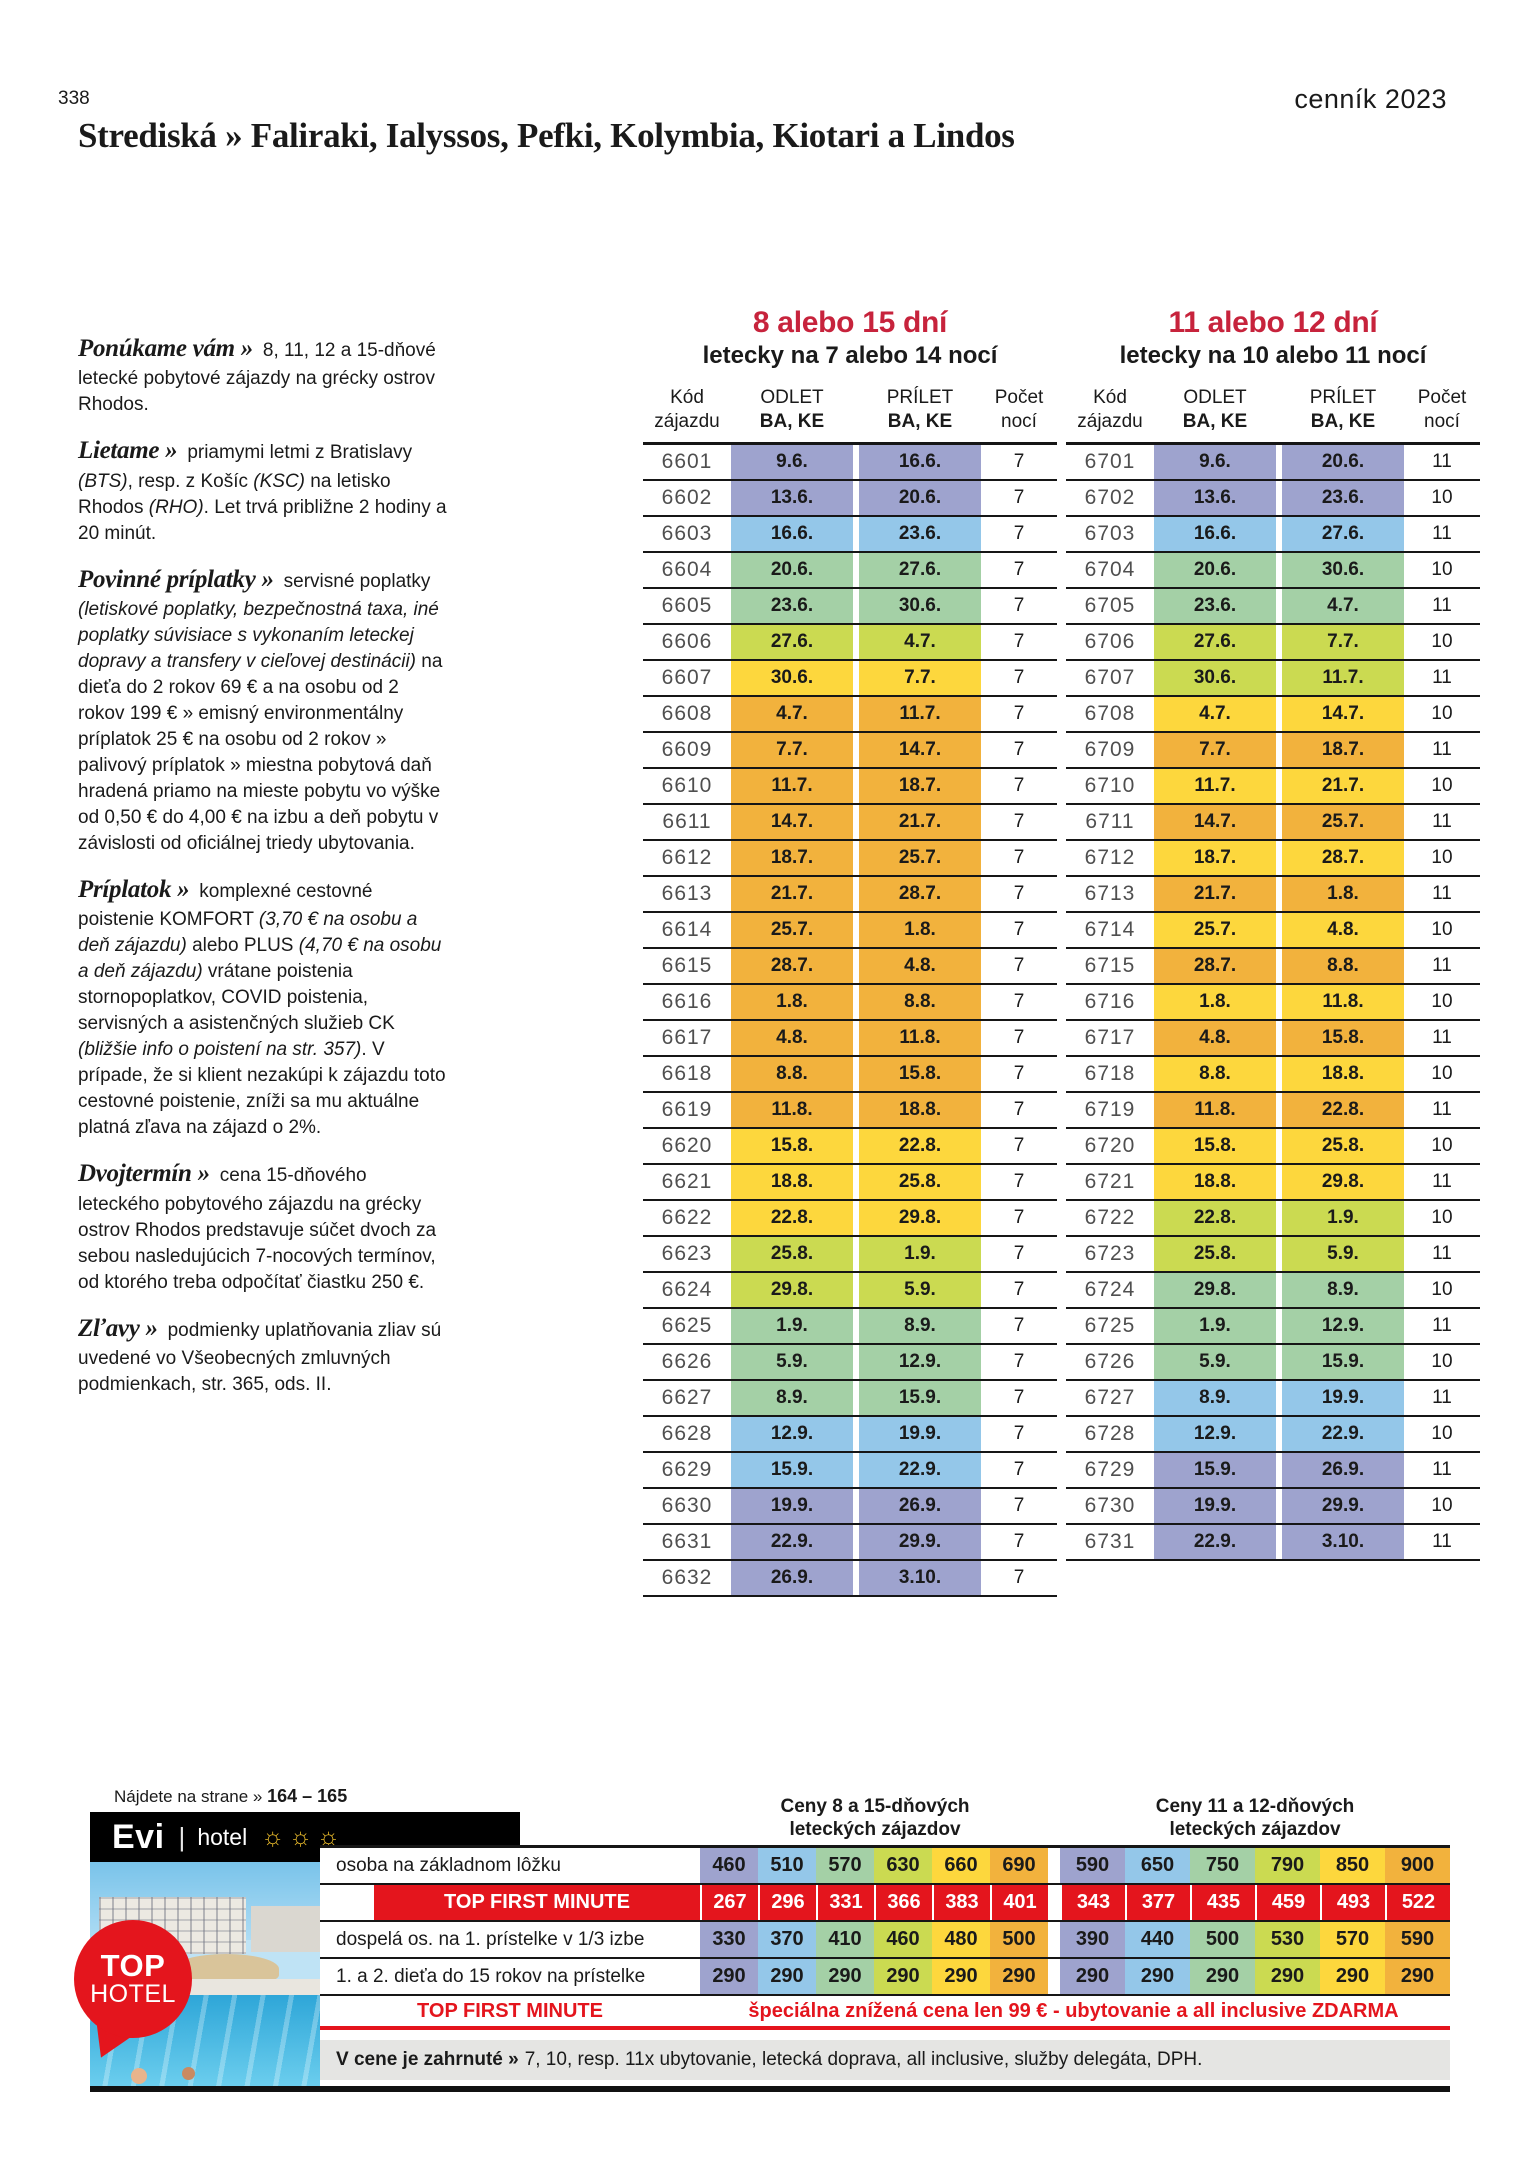  What do you see at coordinates (1273, 750) in the screenshot?
I see `departure-row: 6709 7.7. 18.7. 11` at bounding box center [1273, 750].